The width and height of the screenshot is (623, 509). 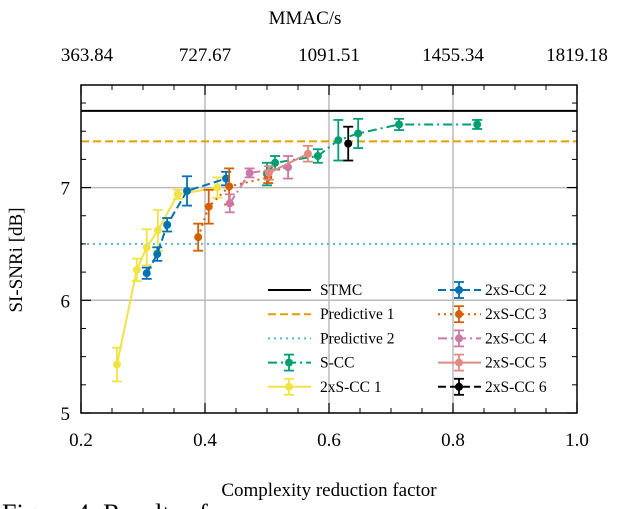 I want to click on top-tick-label: 1819.18, so click(x=577, y=55).